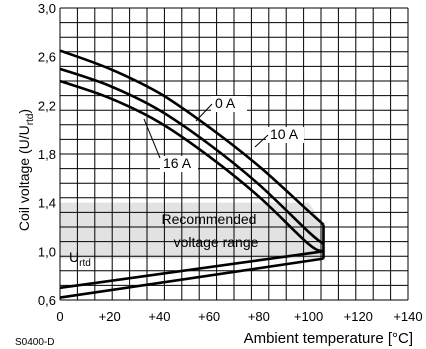 Image resolution: width=426 pixels, height=349 pixels. I want to click on u-rtd-main: U, so click(74, 257).